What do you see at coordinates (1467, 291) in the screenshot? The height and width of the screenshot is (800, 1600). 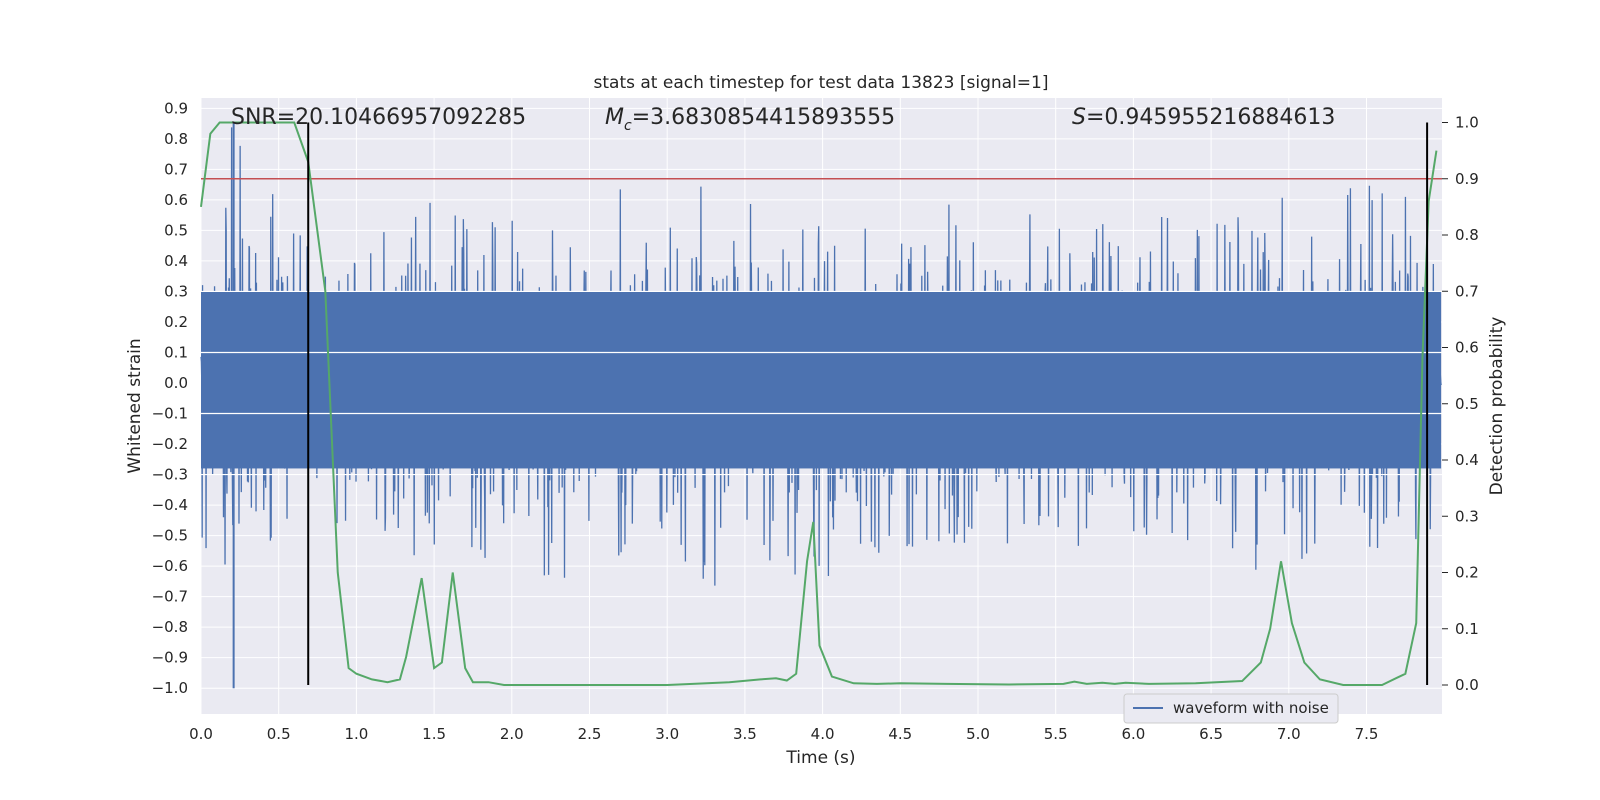 I see `y2-tick-label: 0.7` at bounding box center [1467, 291].